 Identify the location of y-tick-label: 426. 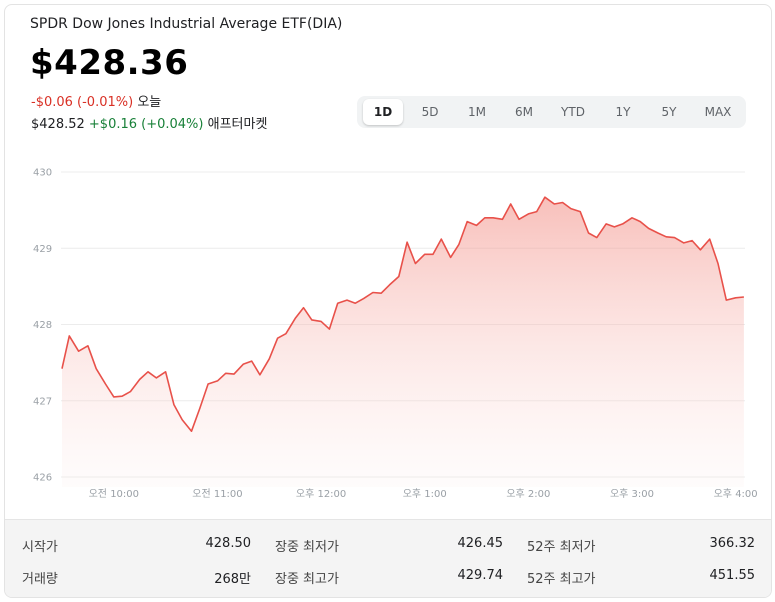
(42, 478).